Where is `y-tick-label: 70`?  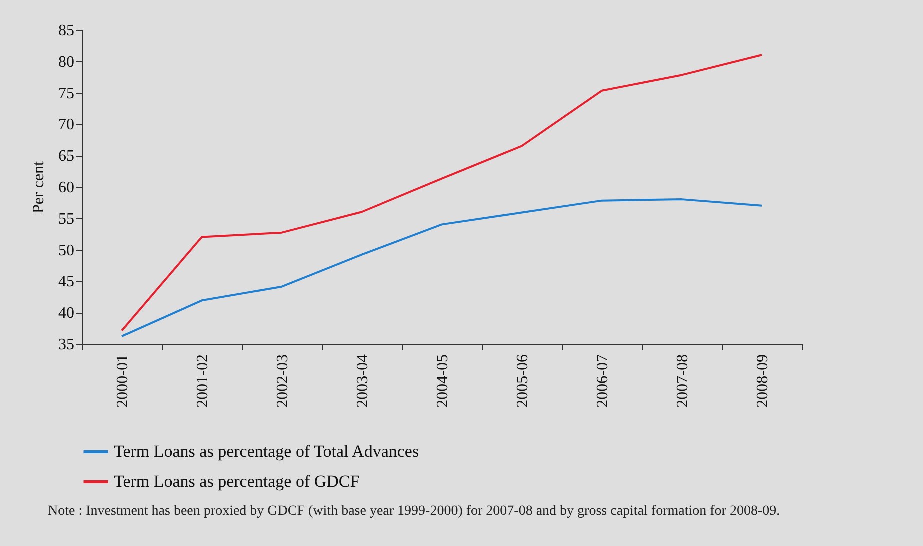 y-tick-label: 70 is located at coordinates (66, 125).